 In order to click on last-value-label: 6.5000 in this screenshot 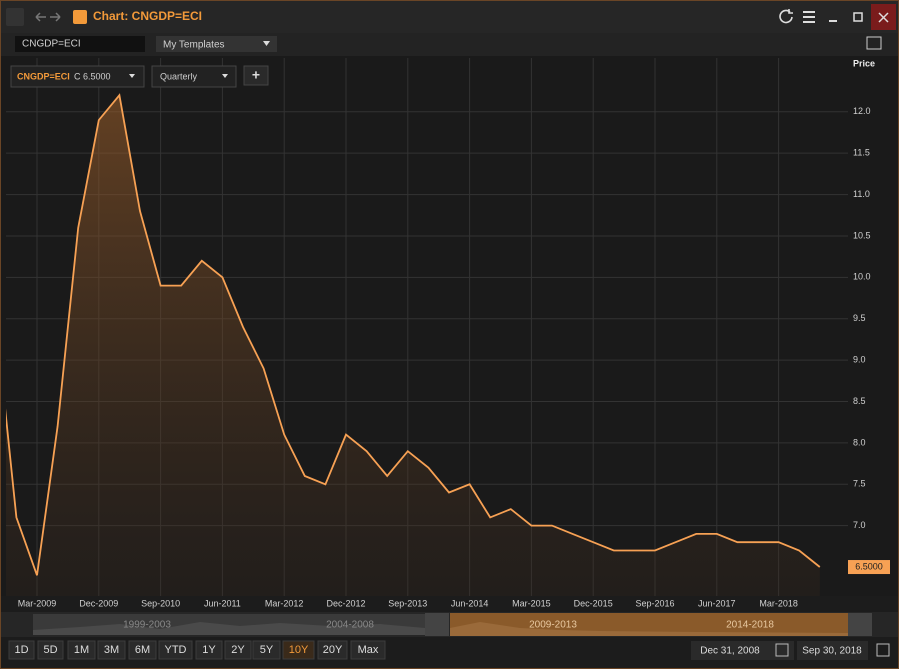, I will do `click(869, 566)`.